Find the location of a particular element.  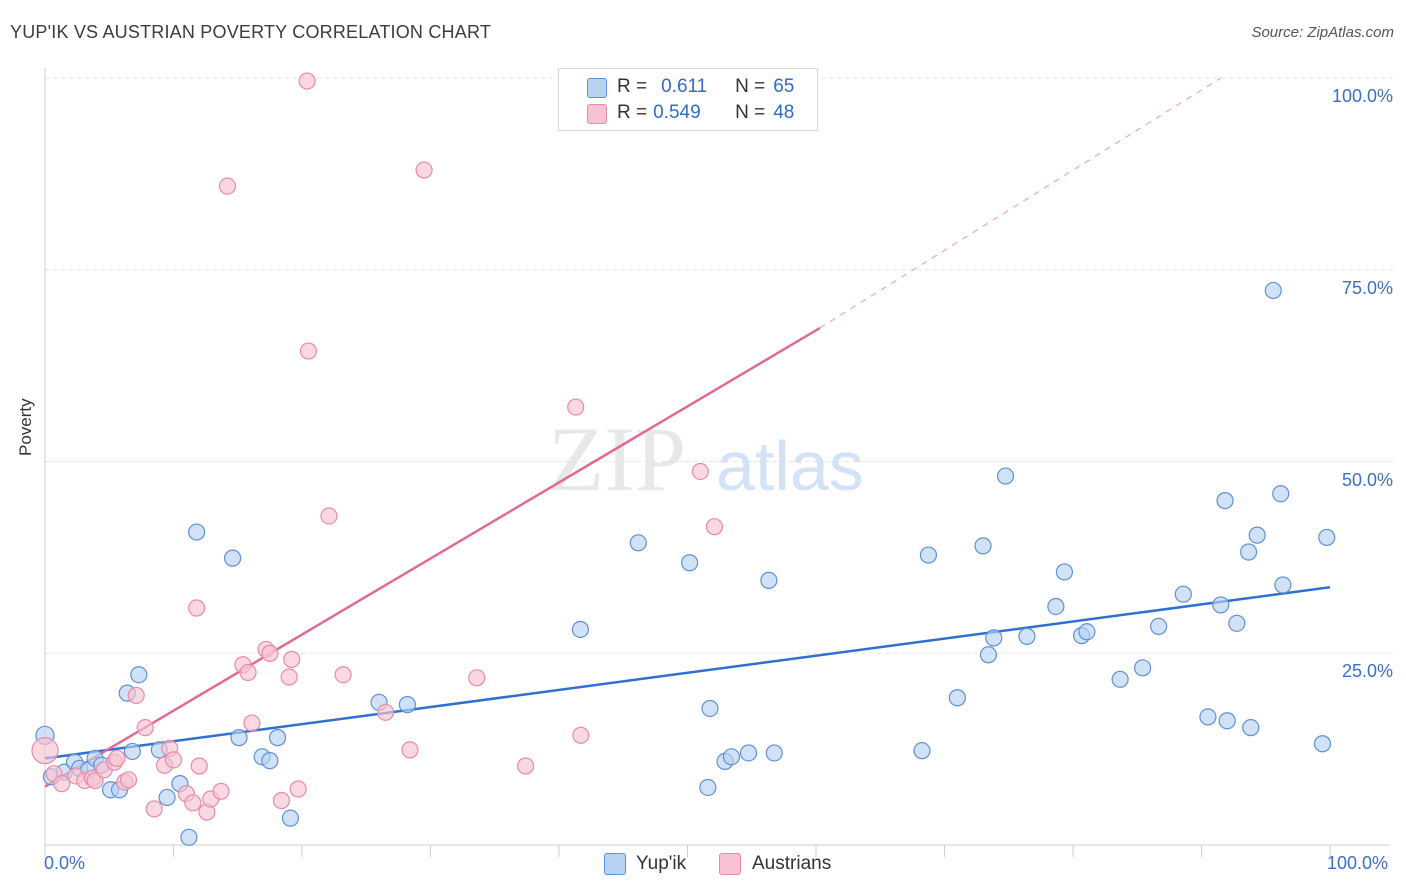

bottom-legend-swatch-pink is located at coordinates (730, 864).